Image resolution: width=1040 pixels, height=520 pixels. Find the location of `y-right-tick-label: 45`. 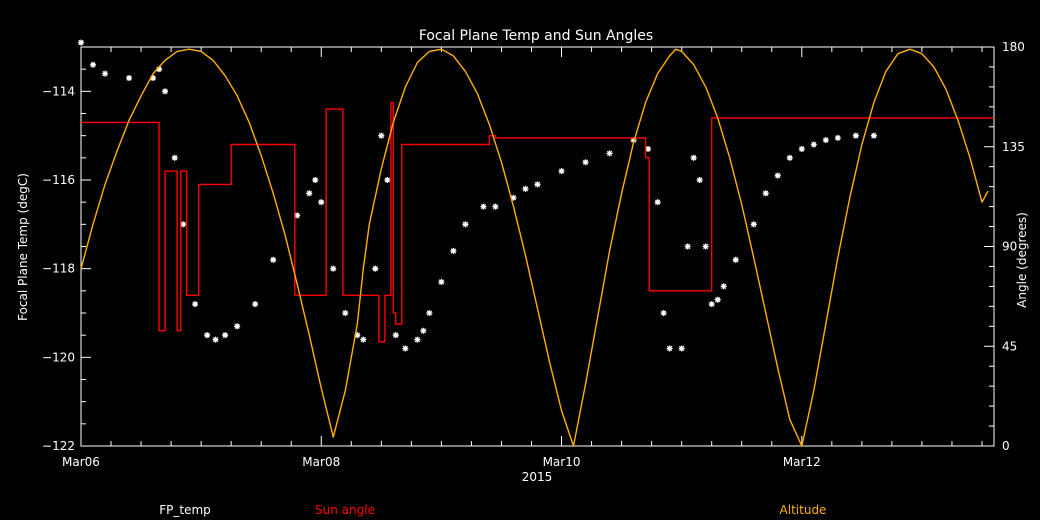

y-right-tick-label: 45 is located at coordinates (1009, 346).